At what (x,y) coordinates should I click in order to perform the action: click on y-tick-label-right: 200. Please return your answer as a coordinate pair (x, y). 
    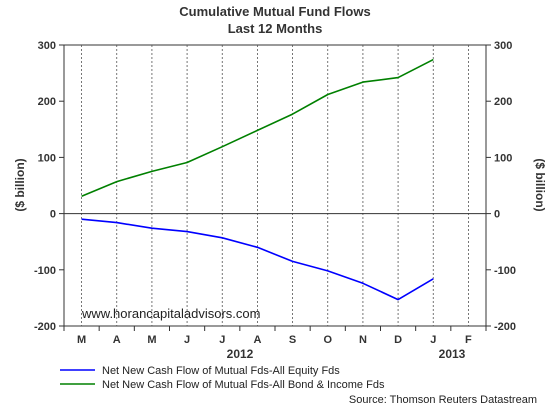
    Looking at the image, I should click on (503, 102).